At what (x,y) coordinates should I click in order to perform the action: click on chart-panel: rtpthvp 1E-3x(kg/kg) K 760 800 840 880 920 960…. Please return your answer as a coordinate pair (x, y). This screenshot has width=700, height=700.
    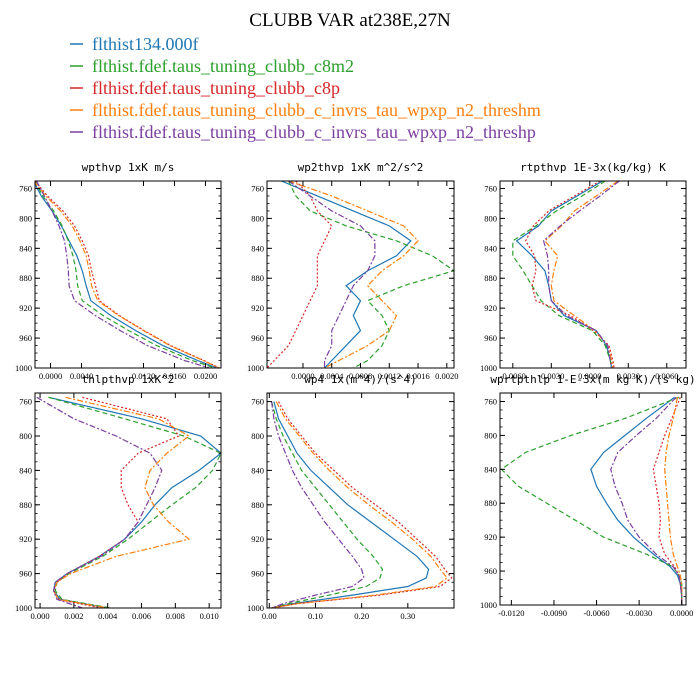
    Looking at the image, I should click on (583, 271).